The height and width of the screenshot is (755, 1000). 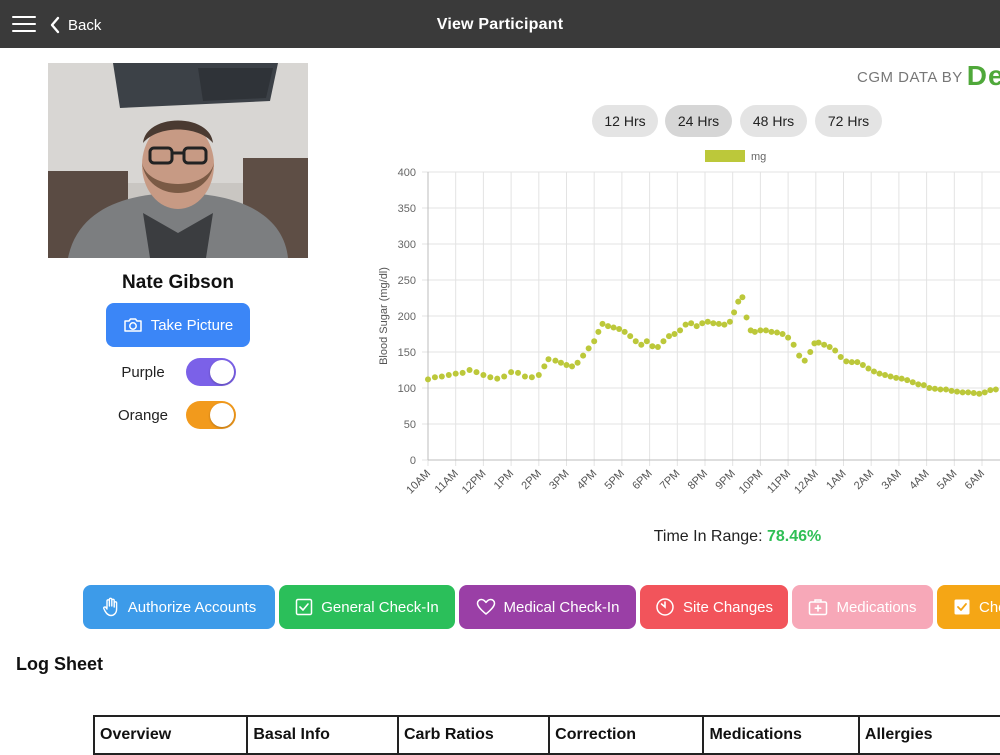 What do you see at coordinates (983, 75) in the screenshot?
I see `dexcom-logo: De` at bounding box center [983, 75].